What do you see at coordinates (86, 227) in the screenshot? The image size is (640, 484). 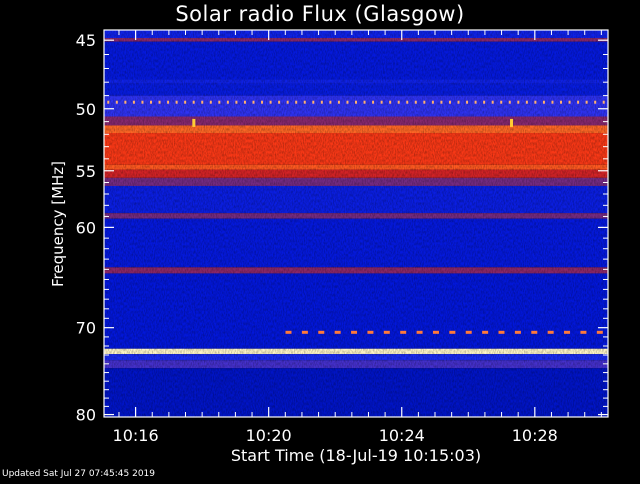 I see `y-tick-label: 60` at bounding box center [86, 227].